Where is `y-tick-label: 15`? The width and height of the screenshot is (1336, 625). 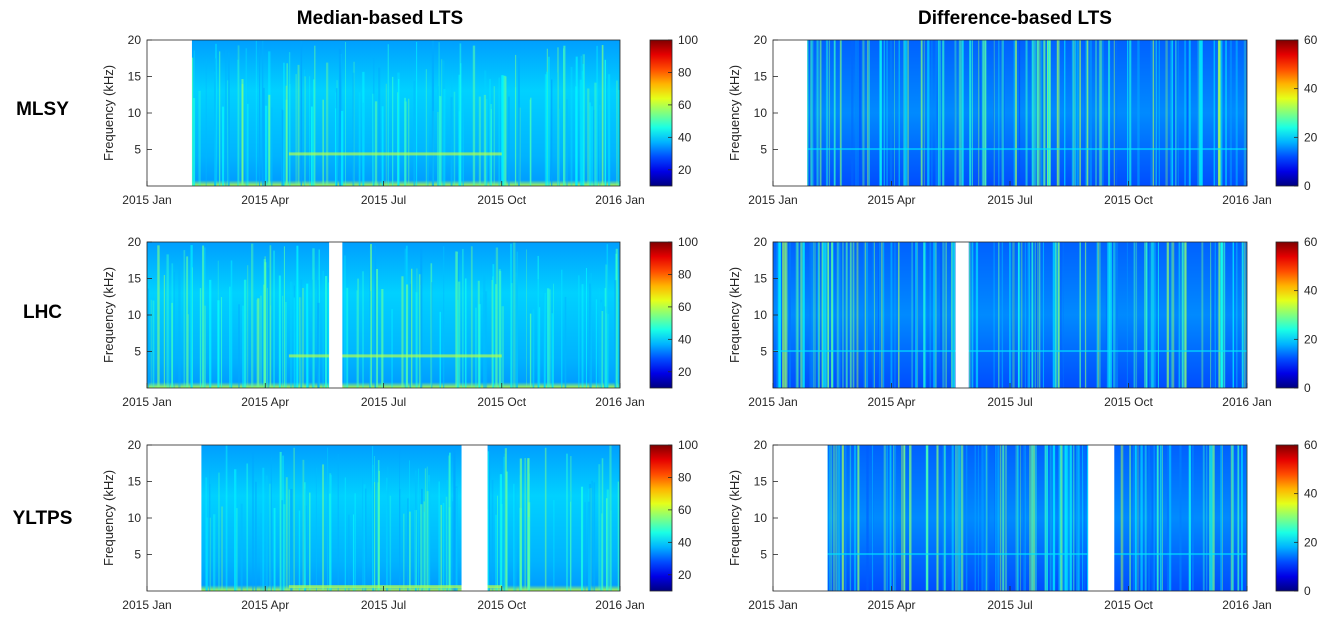 y-tick-label: 15 is located at coordinates (135, 77).